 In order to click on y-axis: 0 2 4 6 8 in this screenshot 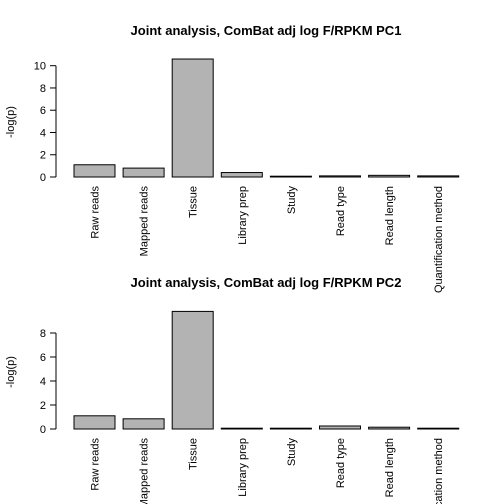, I will do `click(48, 382)`.